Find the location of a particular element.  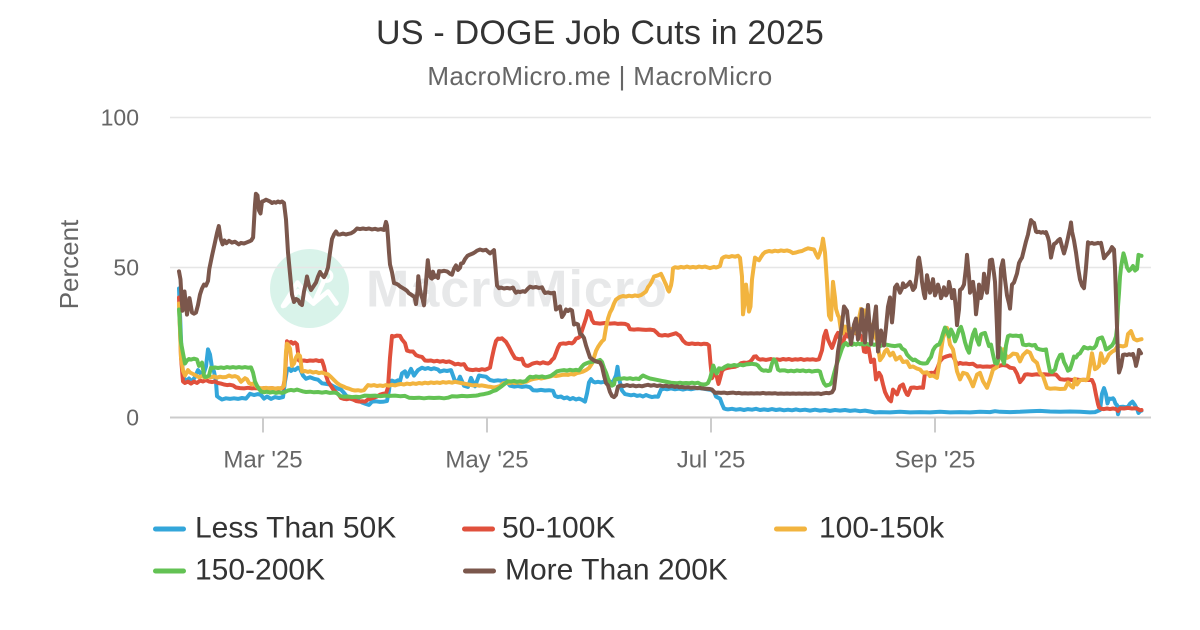

svg-text: Mar '25 is located at coordinates (262, 460).